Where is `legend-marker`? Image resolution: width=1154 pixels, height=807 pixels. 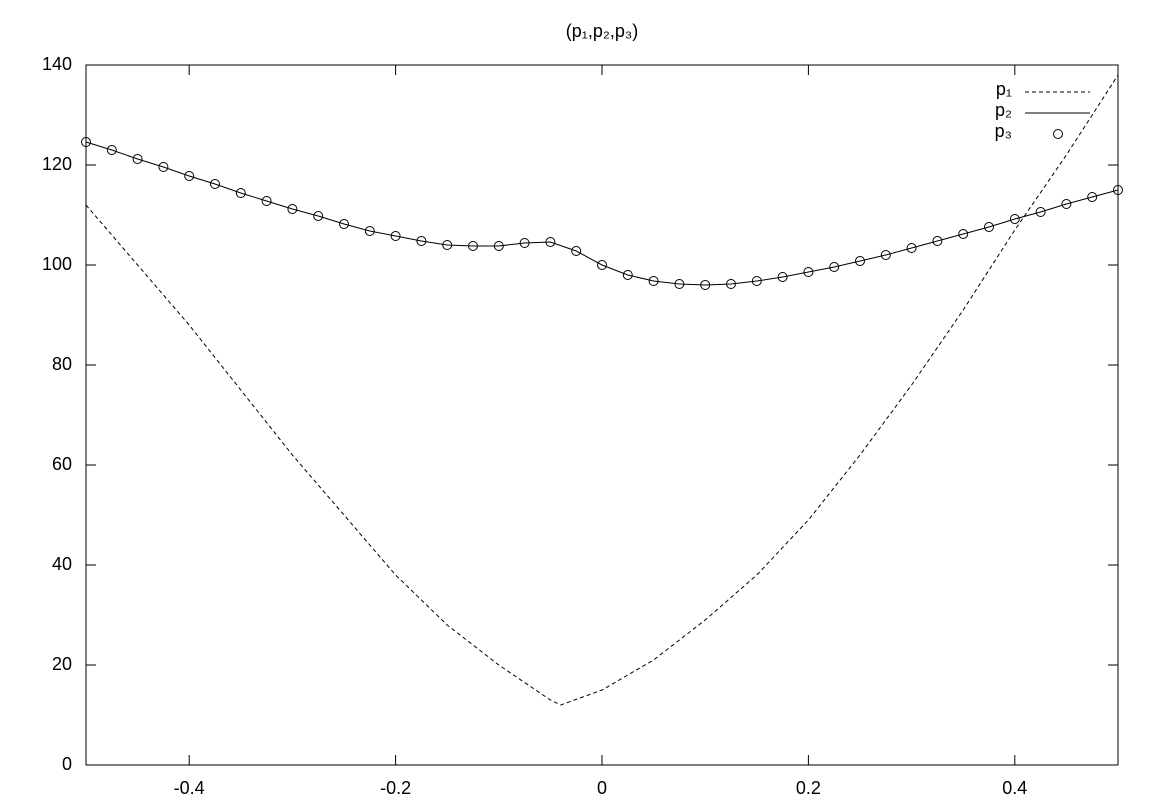
legend-marker is located at coordinates (1058, 134).